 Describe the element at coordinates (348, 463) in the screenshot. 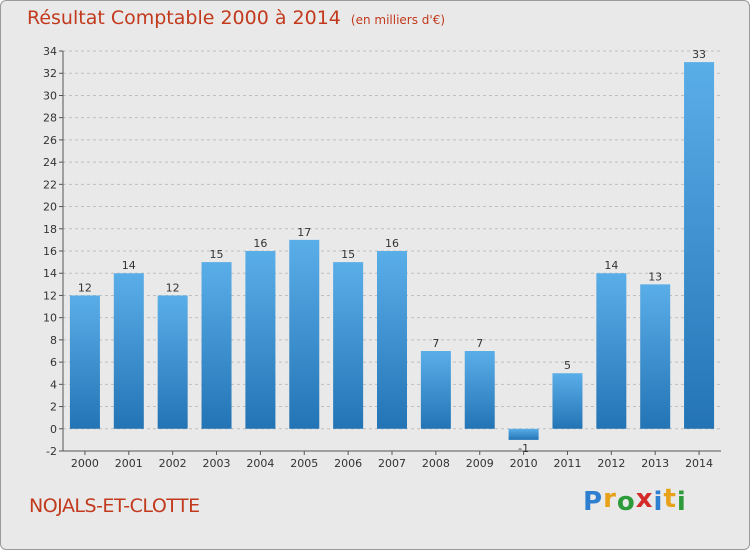

I see `x-tick-label: 2006` at that location.